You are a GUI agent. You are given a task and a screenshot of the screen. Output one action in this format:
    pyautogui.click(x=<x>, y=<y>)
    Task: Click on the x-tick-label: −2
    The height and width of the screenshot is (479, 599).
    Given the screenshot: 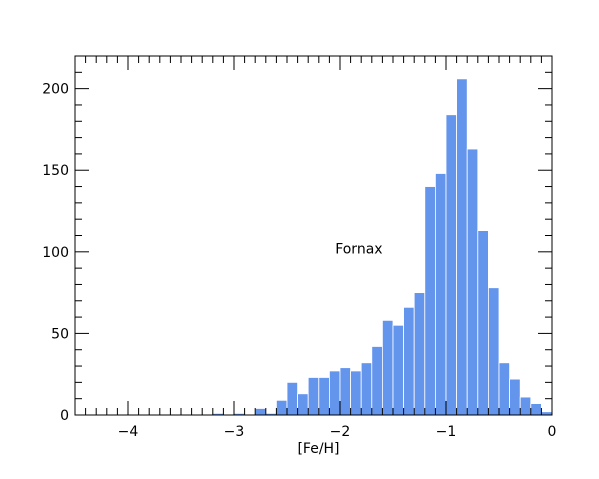 What is the action you would take?
    pyautogui.click(x=340, y=432)
    